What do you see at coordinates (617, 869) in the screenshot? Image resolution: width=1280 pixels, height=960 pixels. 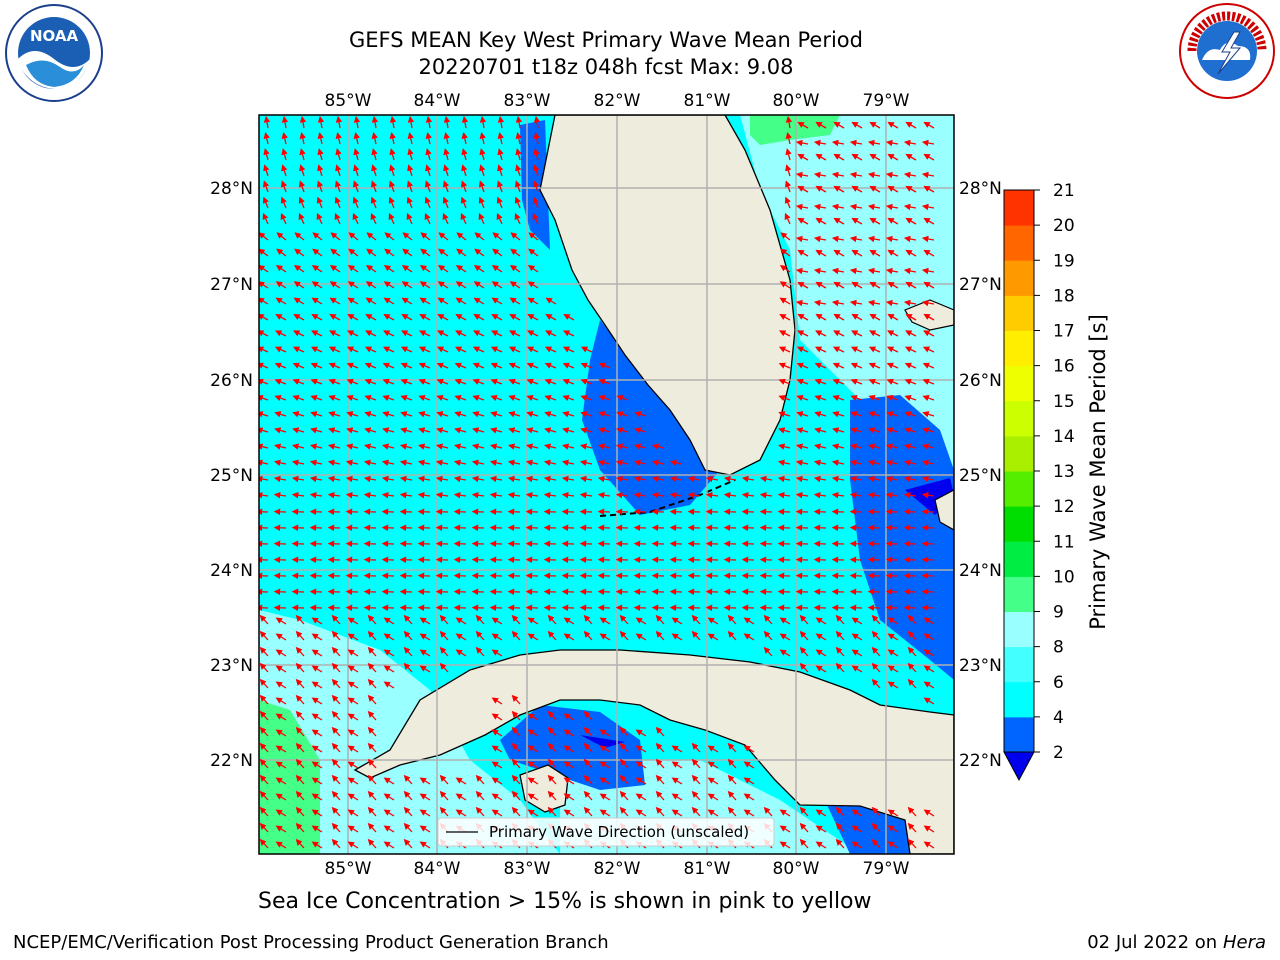 I see `longitude-labels-bottom: 85°W 84°W 83°W 82°W 81°W 80°W 79°W` at bounding box center [617, 869].